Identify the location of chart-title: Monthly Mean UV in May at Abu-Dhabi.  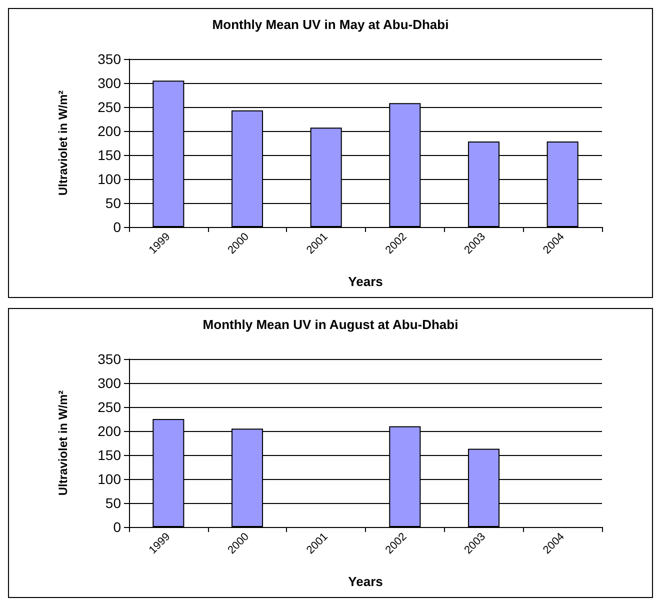
(330, 24).